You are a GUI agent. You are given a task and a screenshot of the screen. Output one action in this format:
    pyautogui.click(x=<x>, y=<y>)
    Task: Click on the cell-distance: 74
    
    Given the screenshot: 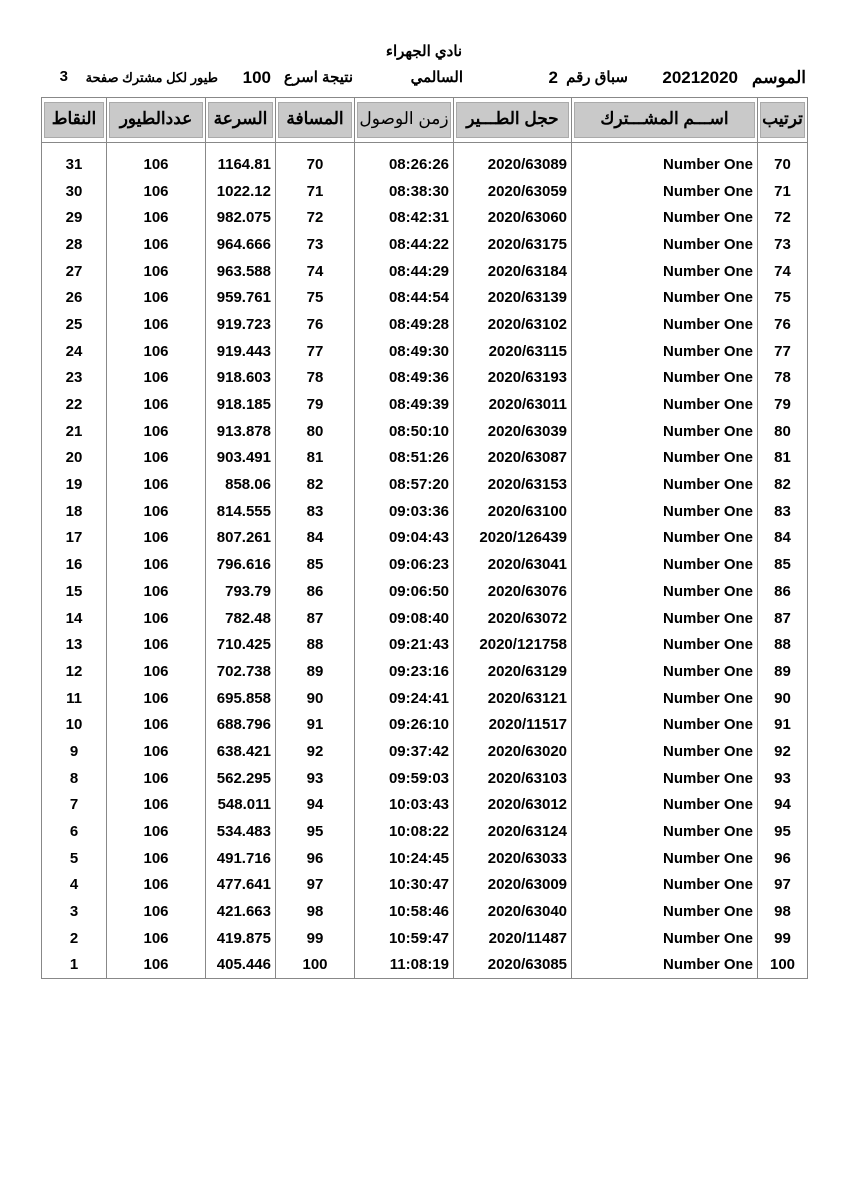 What is the action you would take?
    pyautogui.click(x=315, y=271)
    